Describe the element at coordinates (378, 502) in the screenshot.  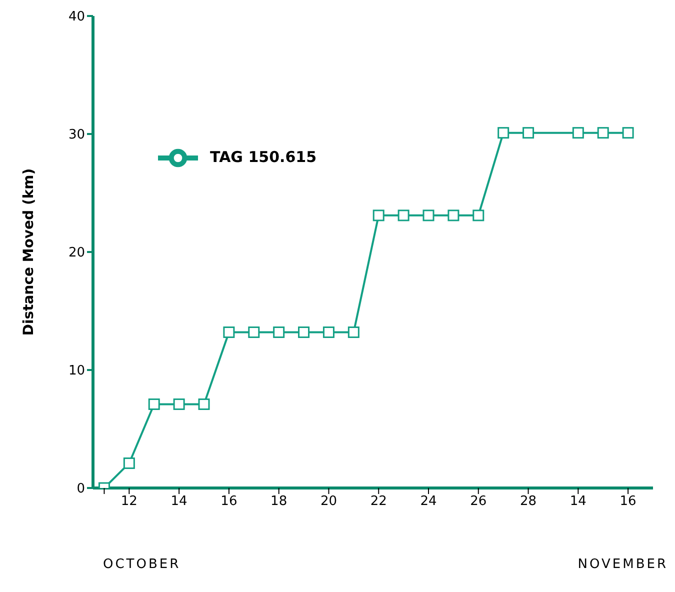
I see `x-tick-label: 22` at that location.